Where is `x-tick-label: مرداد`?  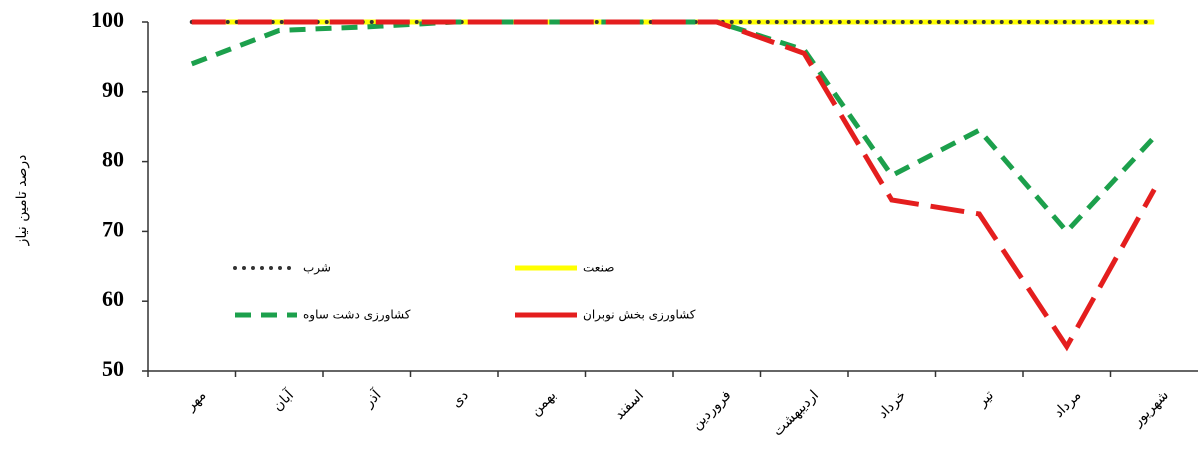
x-tick-label: مرداد is located at coordinates (1068, 404).